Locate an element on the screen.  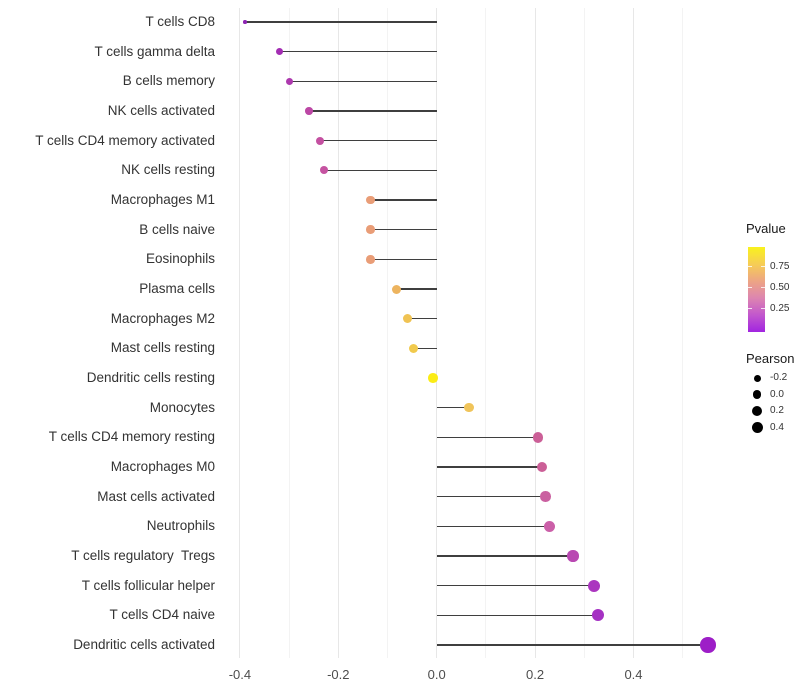
y-axis-label: Monocytes is located at coordinates (182, 407).